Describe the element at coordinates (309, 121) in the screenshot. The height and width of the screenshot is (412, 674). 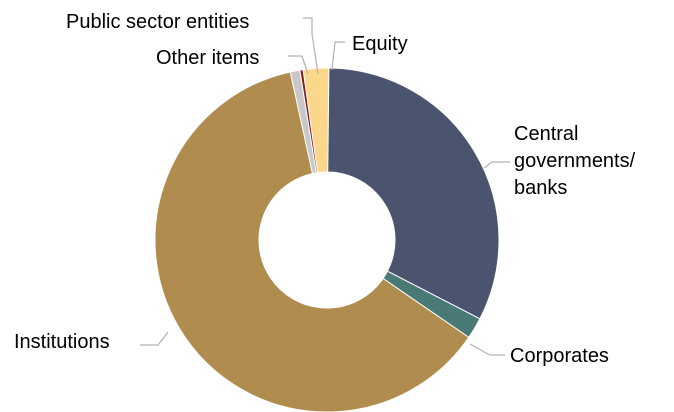
I see `slice-public` at that location.